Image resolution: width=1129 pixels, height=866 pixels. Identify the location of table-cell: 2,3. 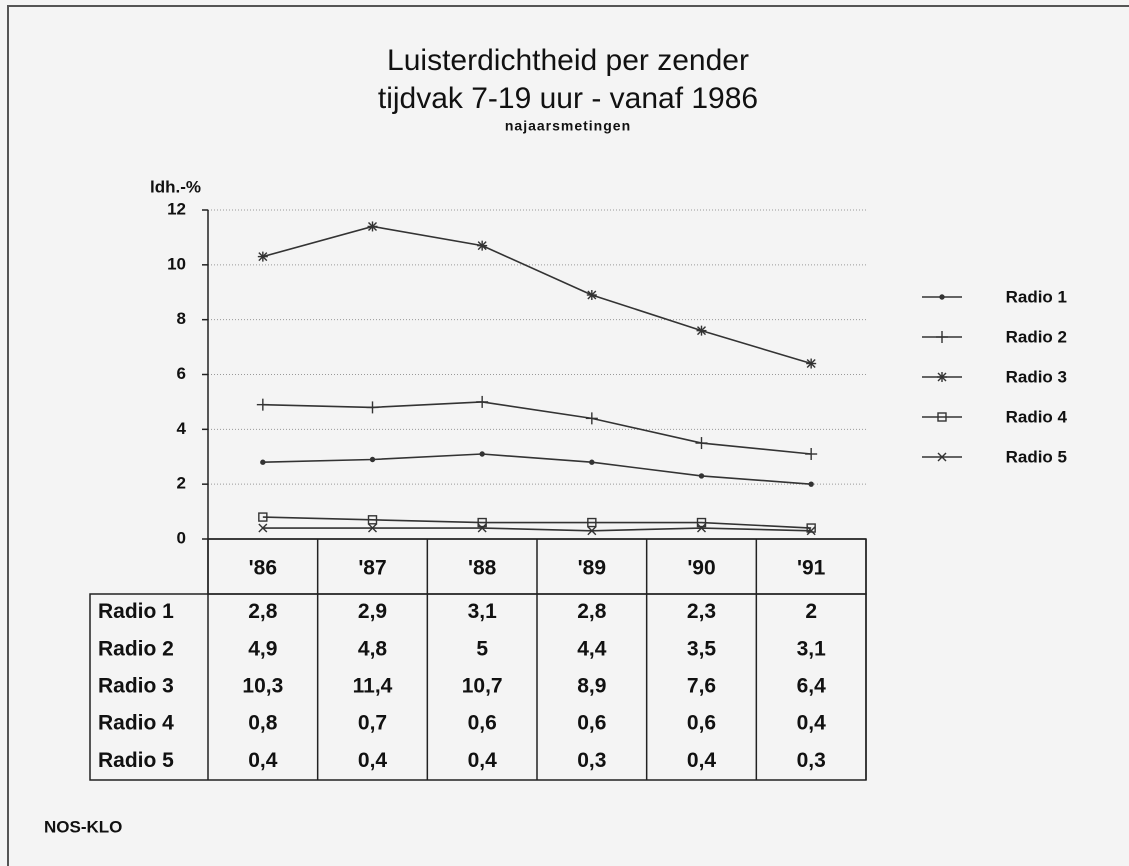
(701, 611).